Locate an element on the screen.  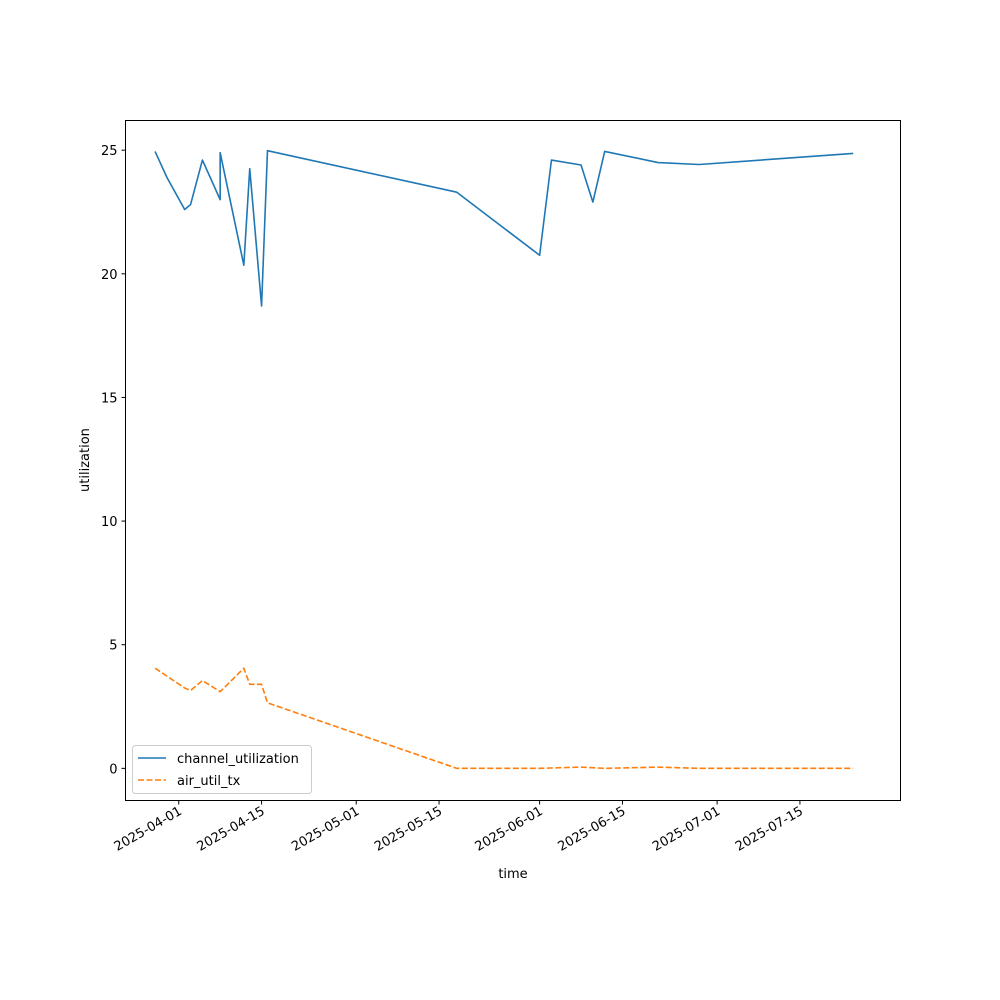
y-tick-label: 25 is located at coordinates (109, 151).